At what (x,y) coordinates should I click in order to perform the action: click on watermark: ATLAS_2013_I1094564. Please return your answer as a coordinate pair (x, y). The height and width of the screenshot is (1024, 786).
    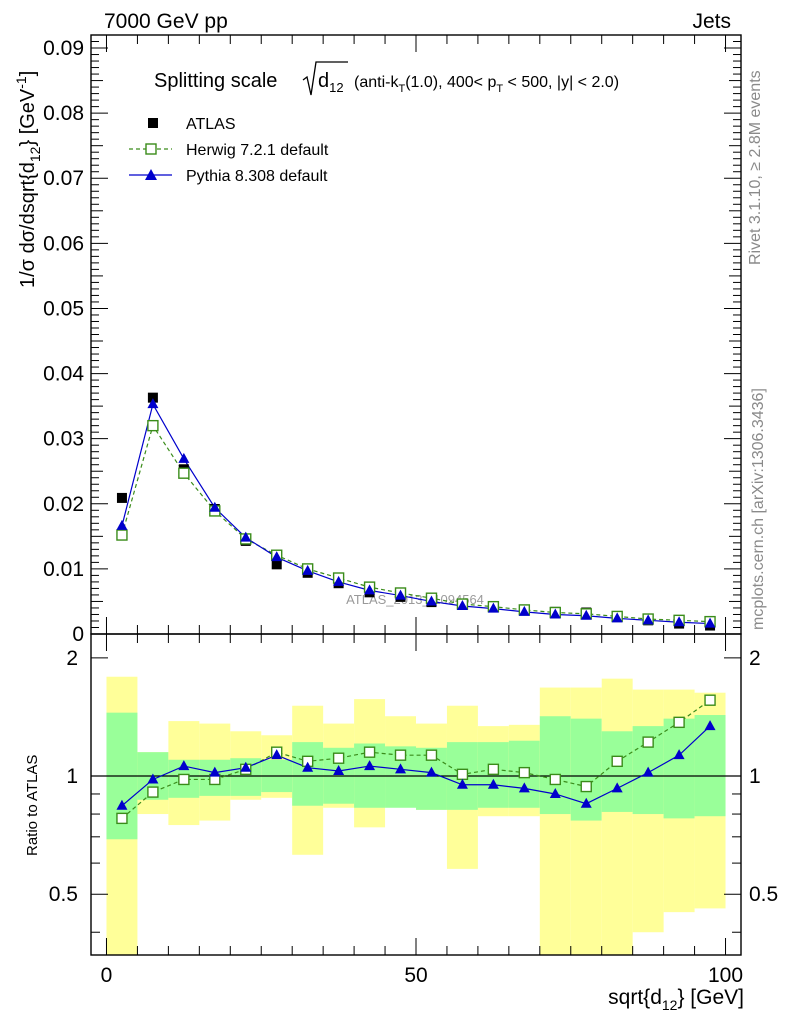
    Looking at the image, I should click on (415, 599).